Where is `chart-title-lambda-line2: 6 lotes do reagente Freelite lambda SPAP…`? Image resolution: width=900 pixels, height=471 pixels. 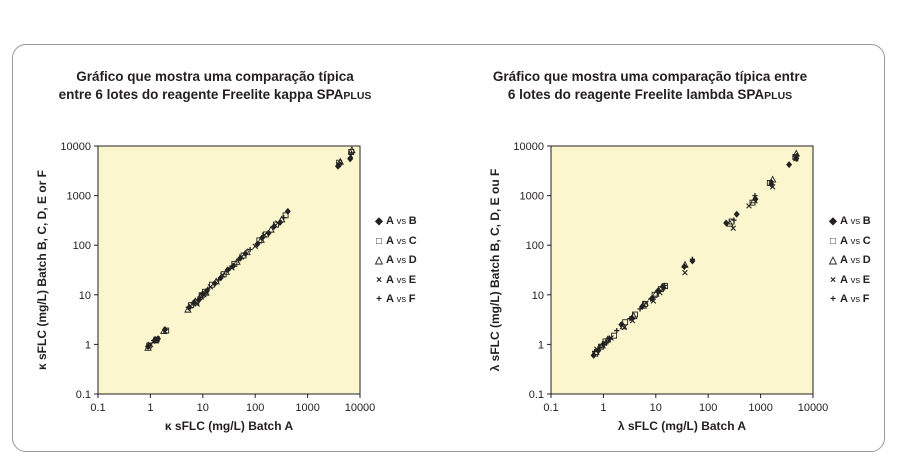
chart-title-lambda-line2: 6 lotes do reagente Freelite lambda SPAP… is located at coordinates (650, 95).